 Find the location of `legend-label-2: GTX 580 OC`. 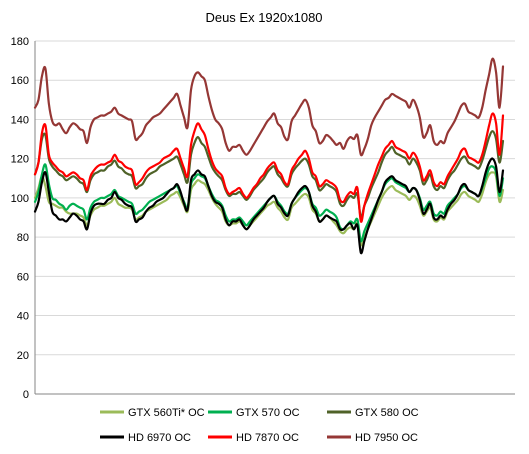

legend-label-2: GTX 580 OC is located at coordinates (387, 413).